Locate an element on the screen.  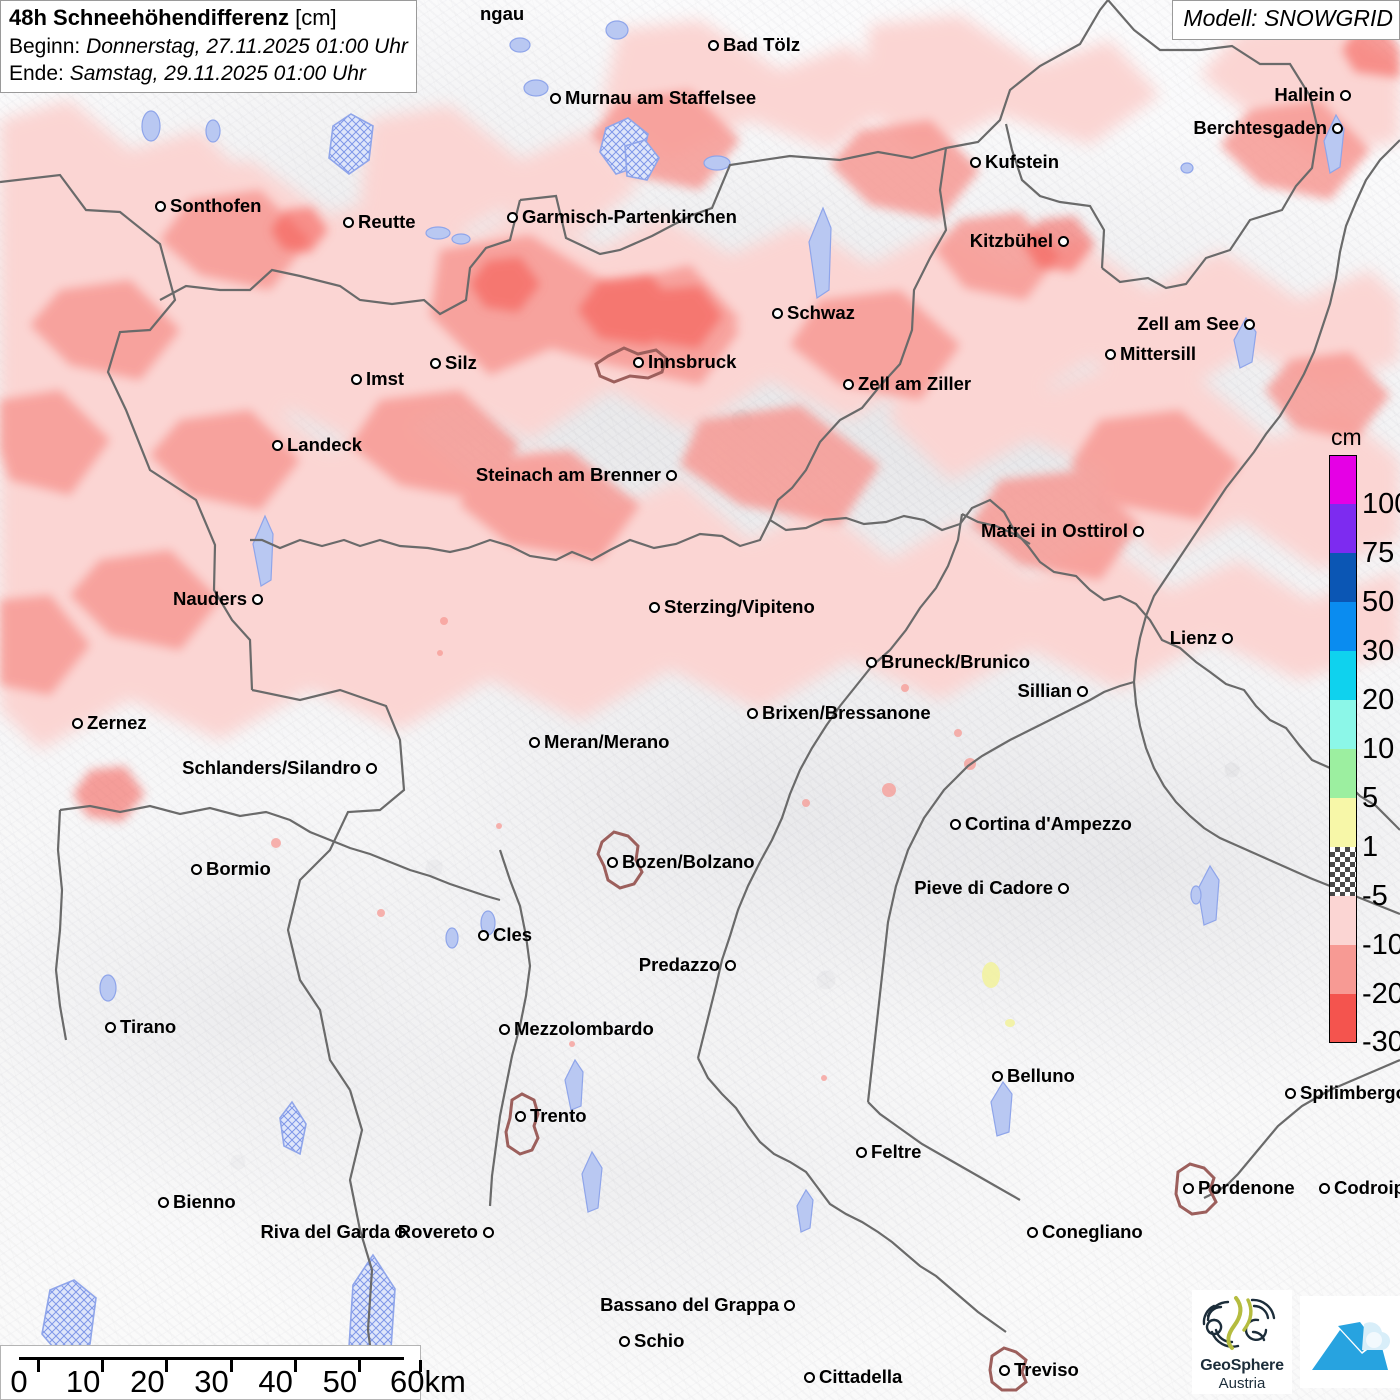
city-label: Zell am Ziller is located at coordinates (915, 383).